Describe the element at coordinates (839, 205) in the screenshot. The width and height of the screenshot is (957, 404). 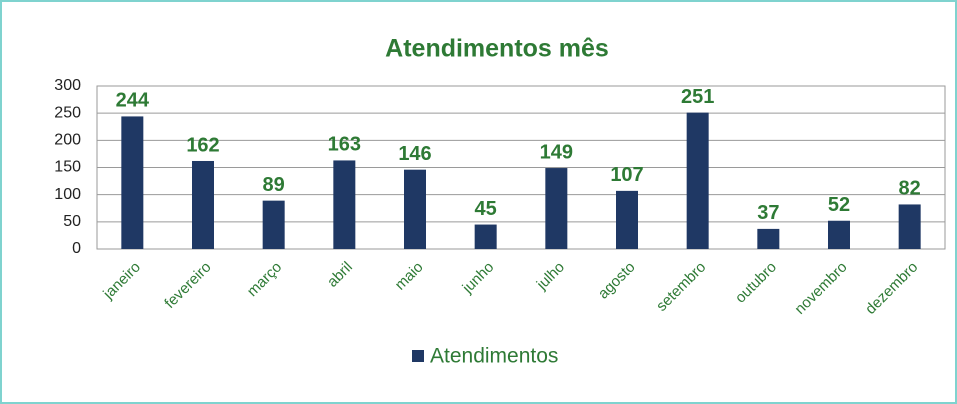
I see `data-label: 52` at that location.